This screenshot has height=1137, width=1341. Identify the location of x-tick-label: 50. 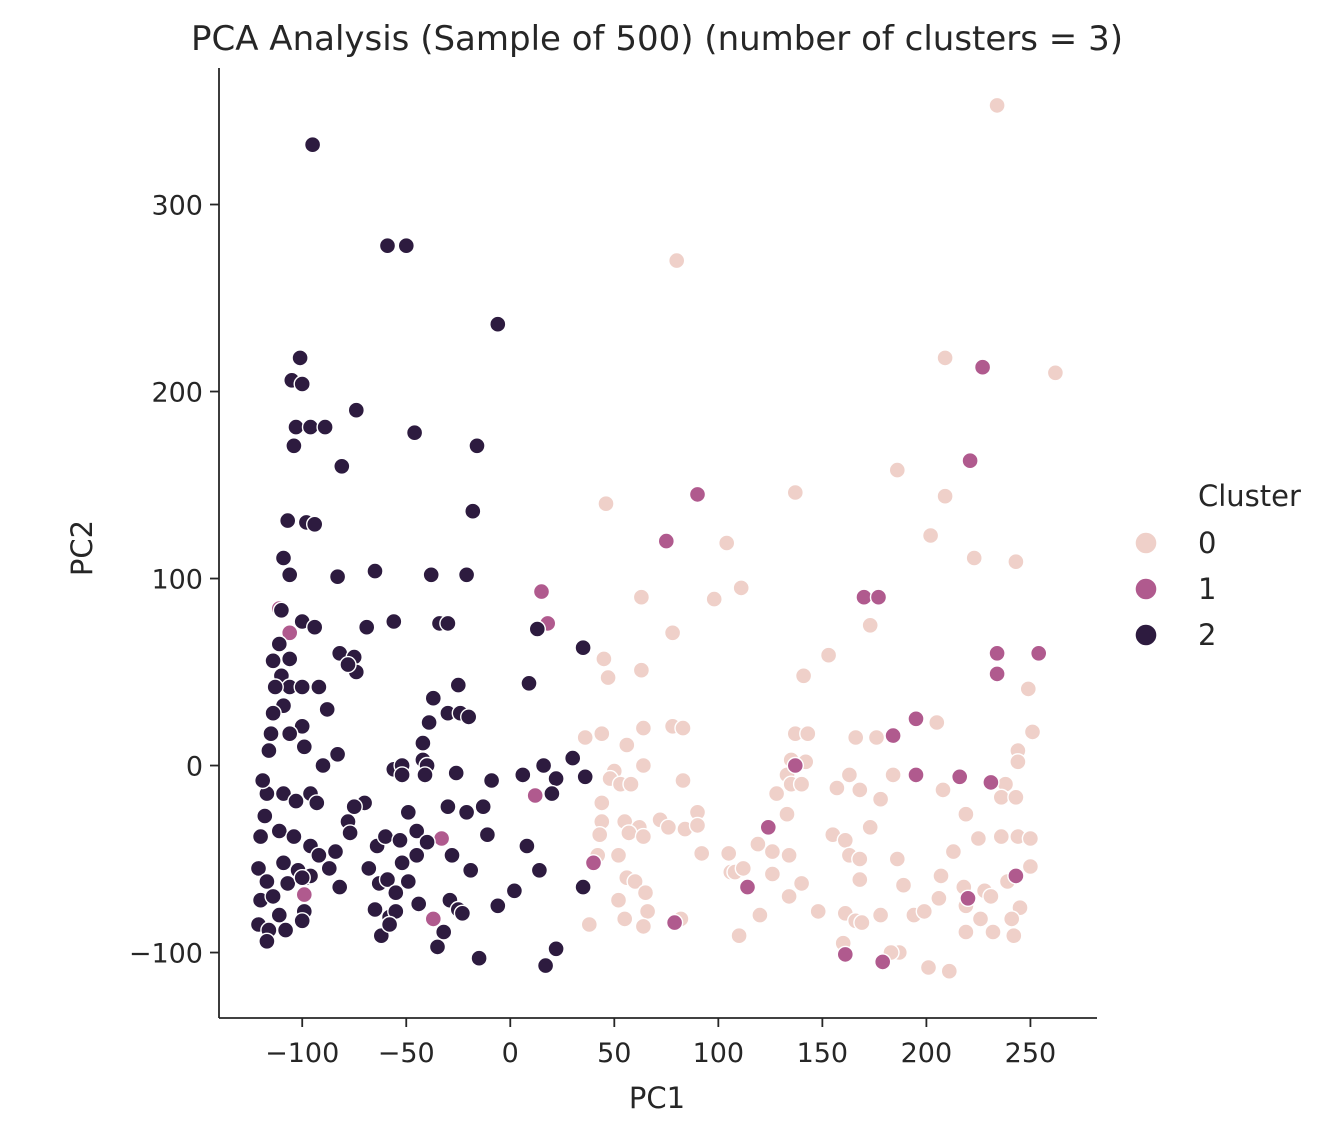
(614, 1053).